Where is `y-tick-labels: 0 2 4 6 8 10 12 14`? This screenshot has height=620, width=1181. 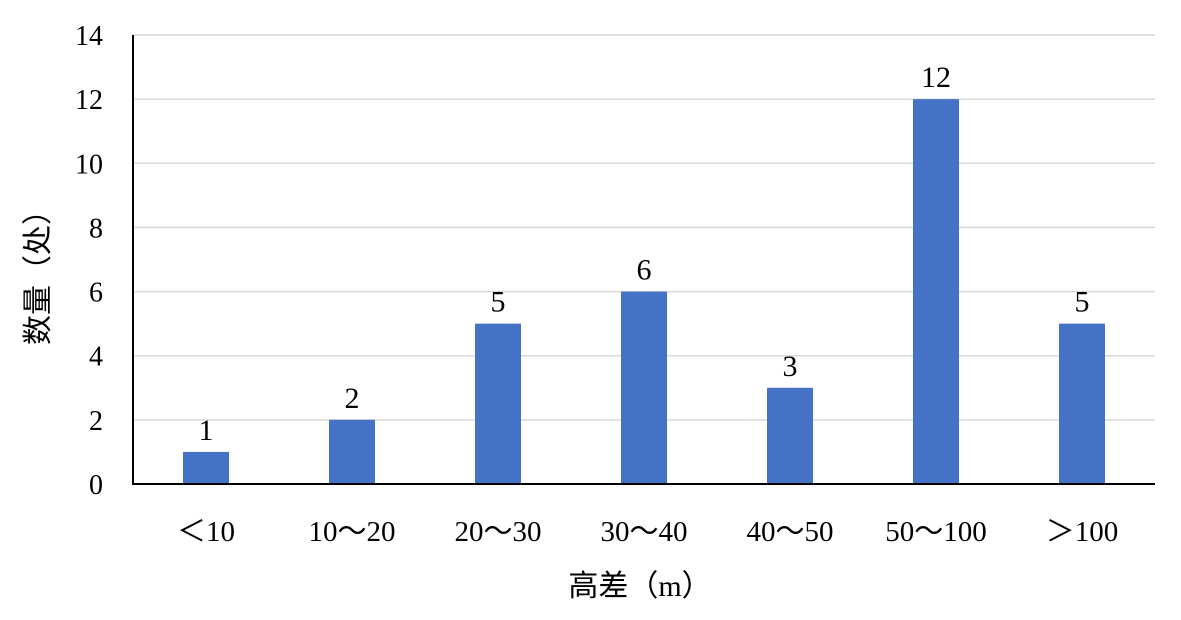 y-tick-labels: 0 2 4 6 8 10 12 14 is located at coordinates (89, 261).